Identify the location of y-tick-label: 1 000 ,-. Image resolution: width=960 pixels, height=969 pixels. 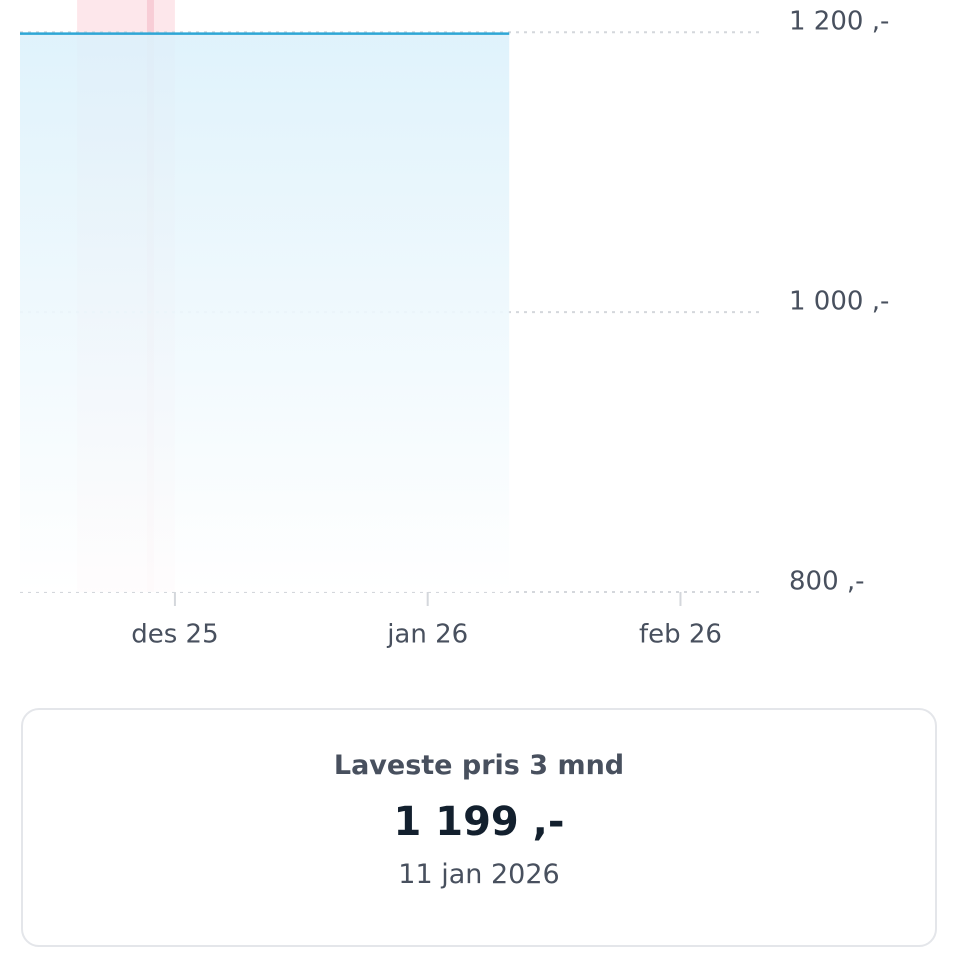
(839, 302).